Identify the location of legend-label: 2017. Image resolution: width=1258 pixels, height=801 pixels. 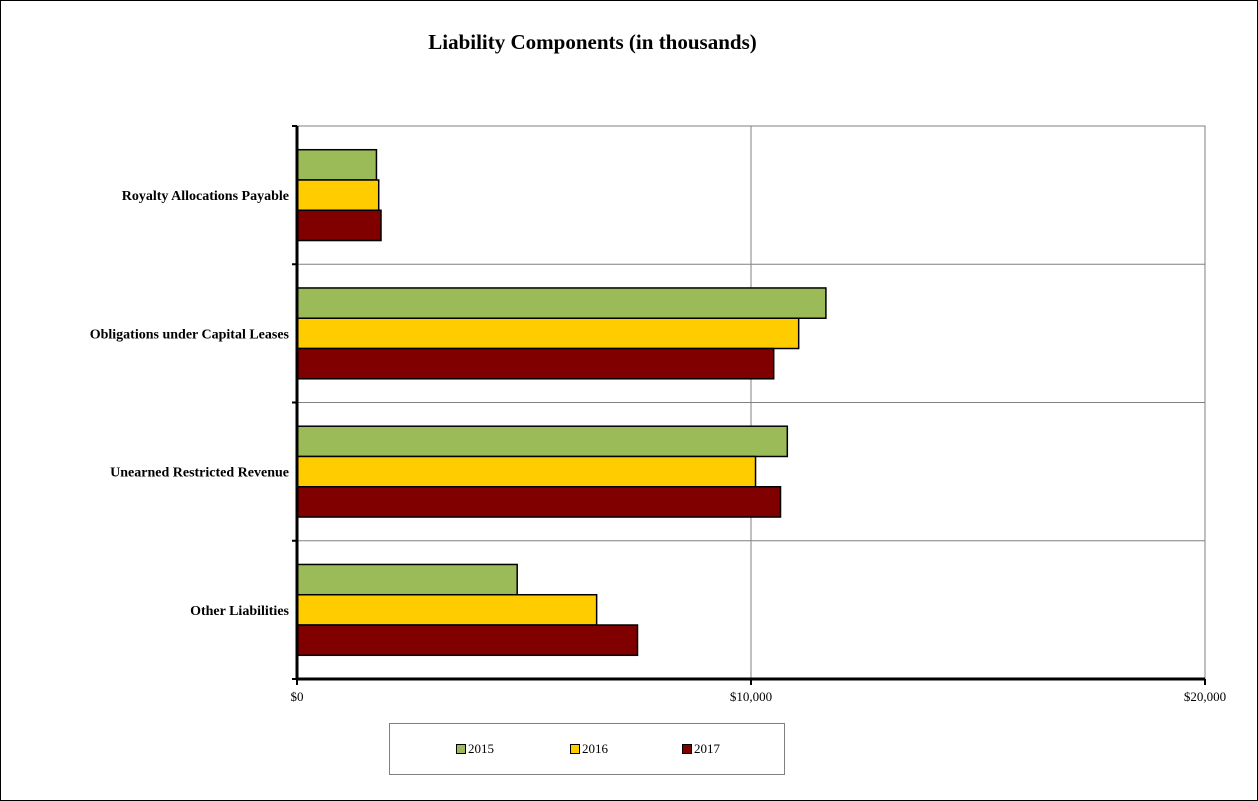
(707, 748).